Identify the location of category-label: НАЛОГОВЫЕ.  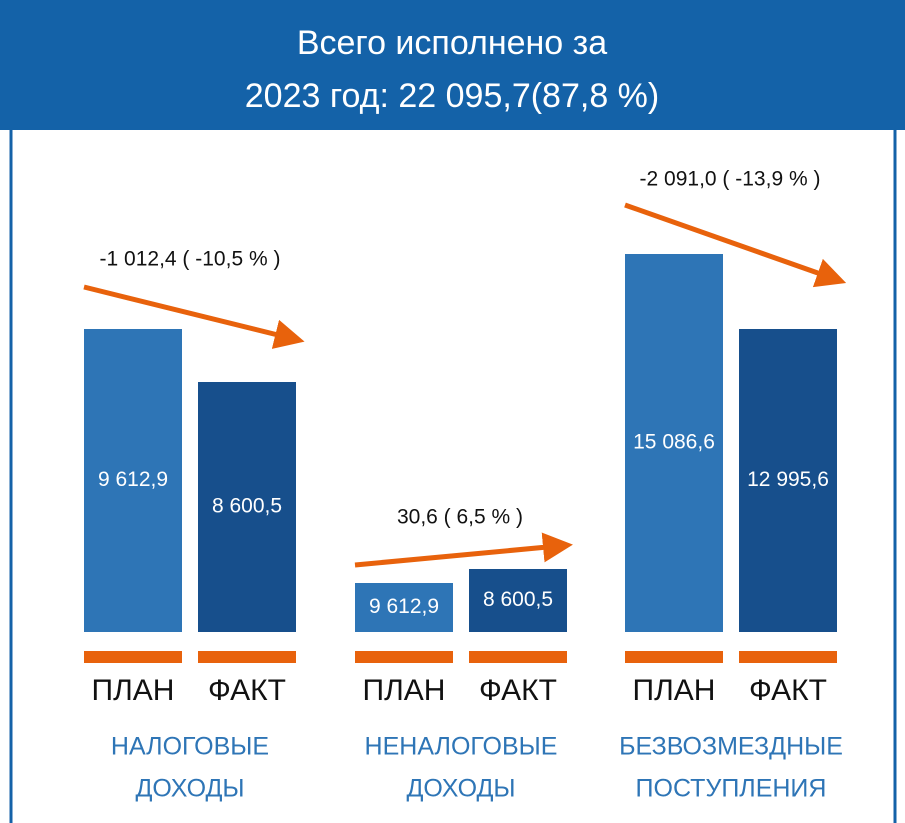
(190, 747).